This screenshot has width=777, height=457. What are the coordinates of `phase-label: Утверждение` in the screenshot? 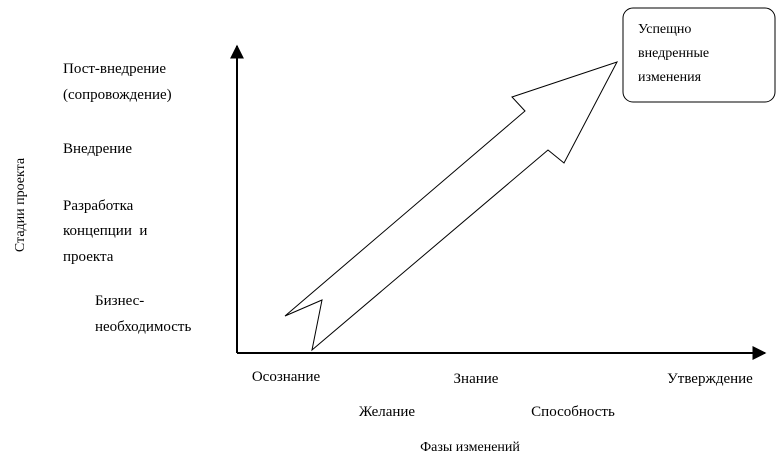 It's located at (710, 379).